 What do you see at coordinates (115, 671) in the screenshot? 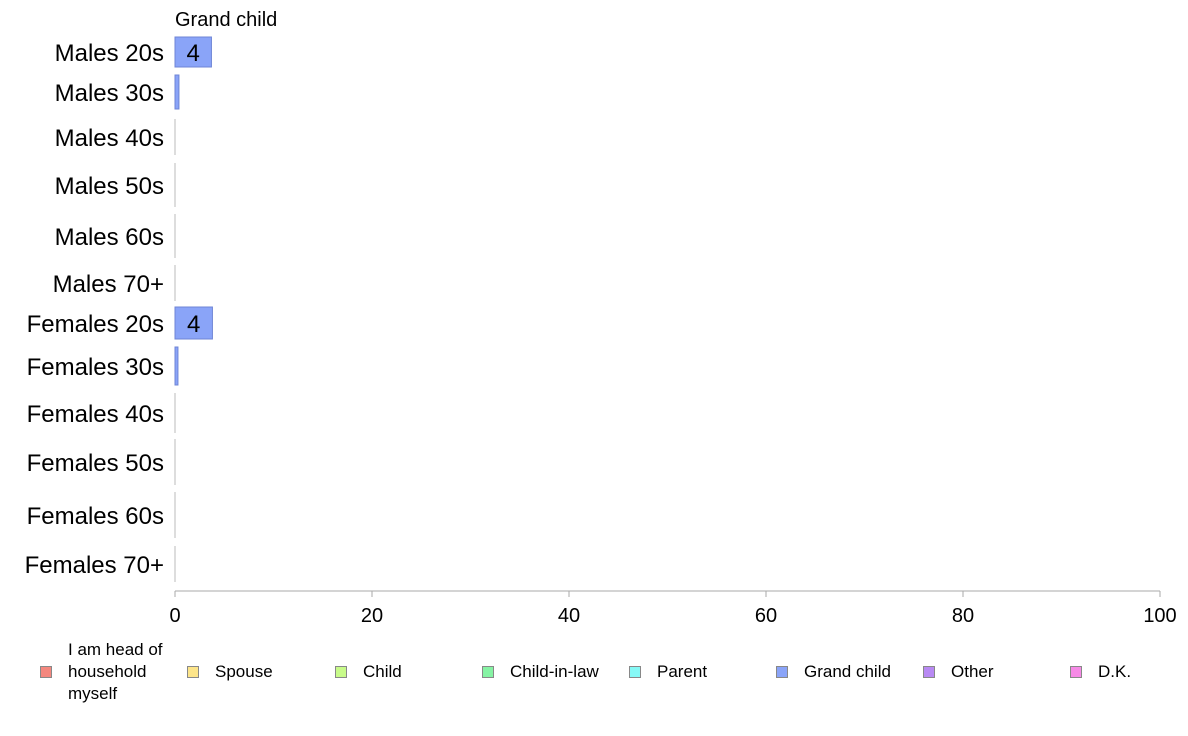
I see `legend-label: I am head of household myself` at bounding box center [115, 671].